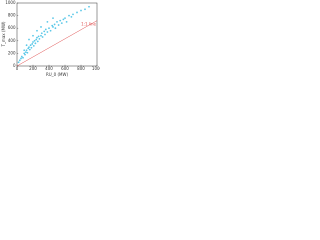 The height and width of the screenshot is (240, 320). Describe the element at coordinates (12, 27) in the screenshot. I see `y-tick-label: 600` at that location.